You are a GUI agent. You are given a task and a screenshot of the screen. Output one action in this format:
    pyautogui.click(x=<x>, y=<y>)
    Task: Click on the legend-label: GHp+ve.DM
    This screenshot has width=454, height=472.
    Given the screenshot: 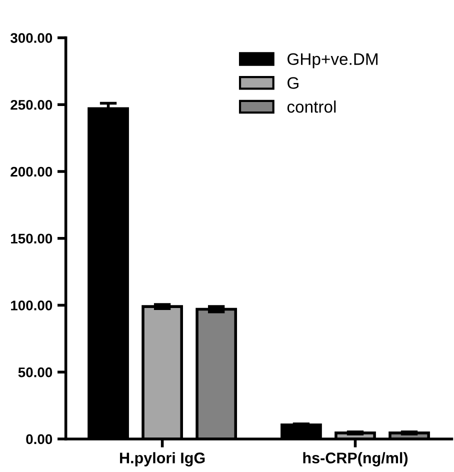 What is the action you would take?
    pyautogui.click(x=333, y=60)
    